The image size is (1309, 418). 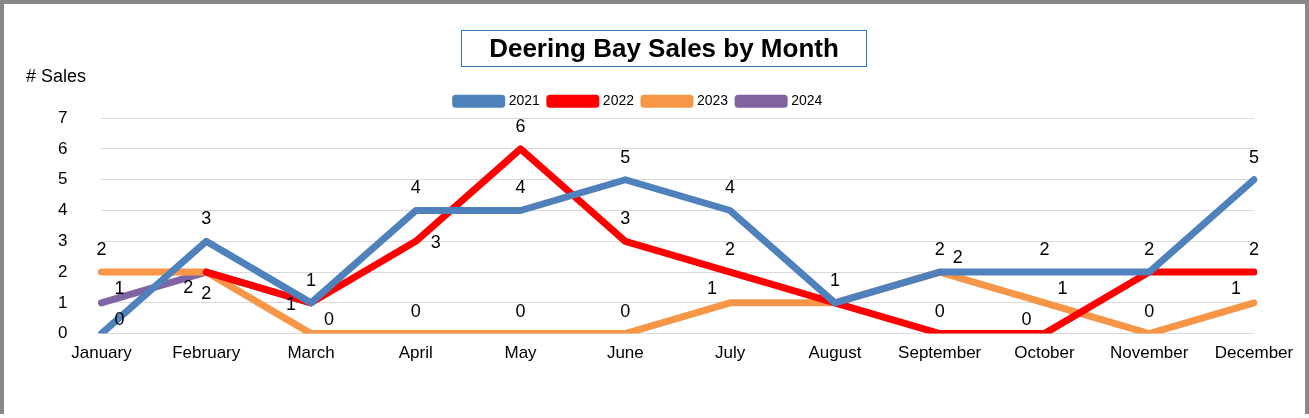 I want to click on x-tick-label: January, so click(x=102, y=353).